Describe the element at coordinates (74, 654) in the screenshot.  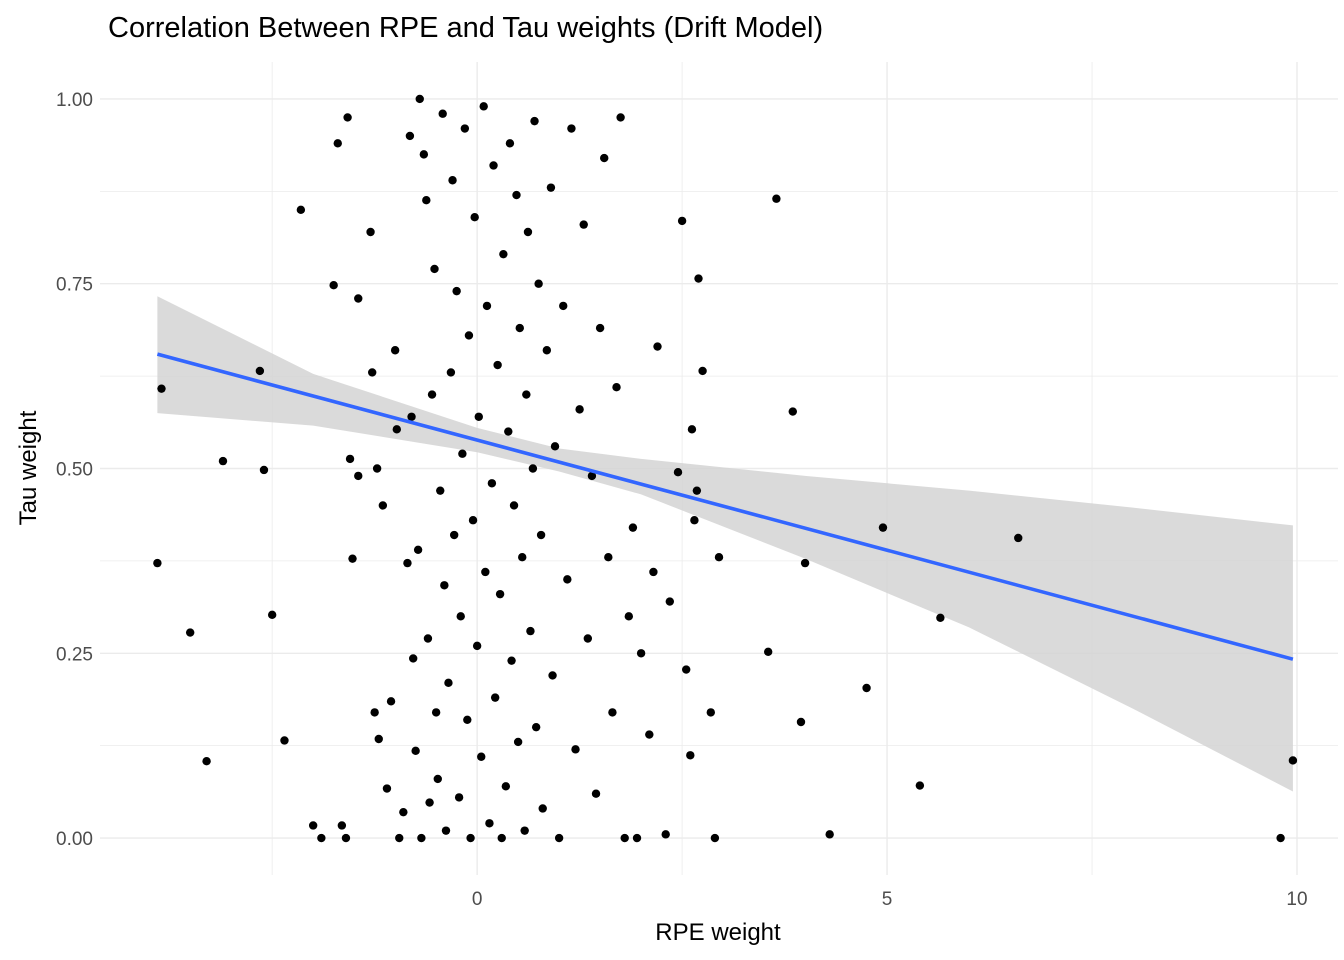
I see `y-tick-label: 0.25` at that location.